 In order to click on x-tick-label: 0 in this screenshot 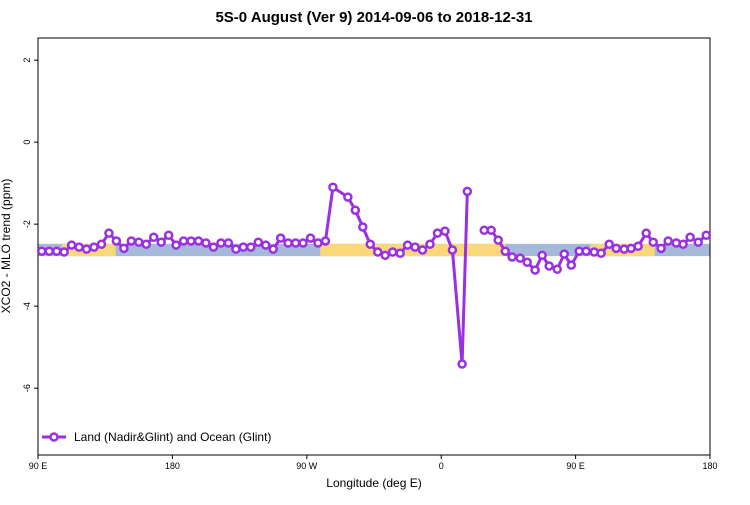, I will do `click(441, 466)`.